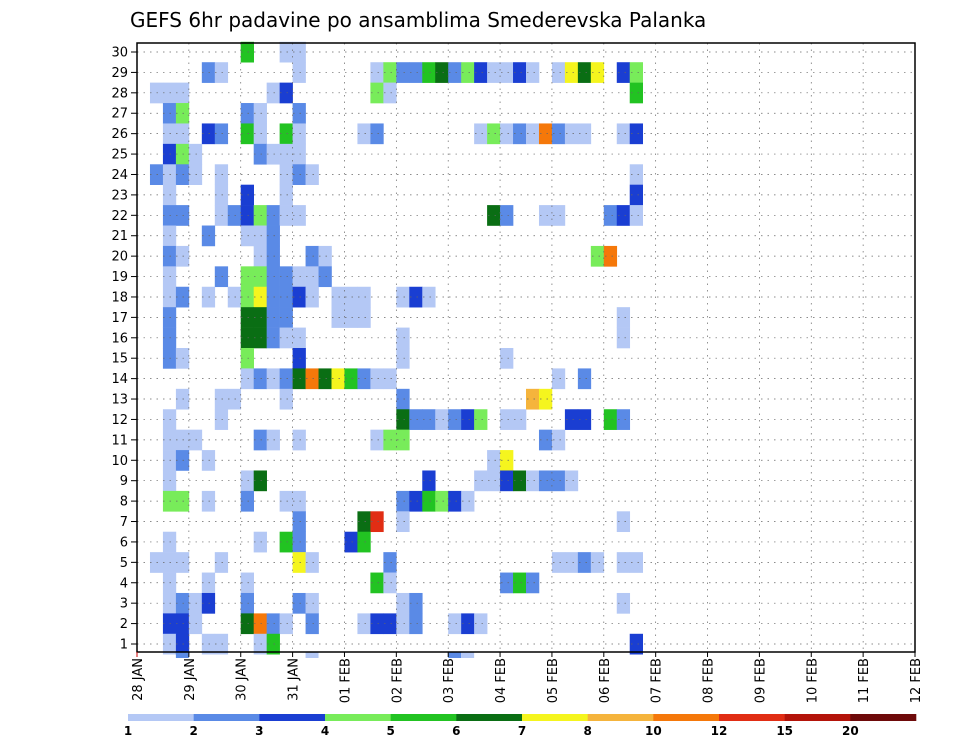  What do you see at coordinates (501, 680) in the screenshot?
I see `x-tick-label: 04 FEB` at bounding box center [501, 680].